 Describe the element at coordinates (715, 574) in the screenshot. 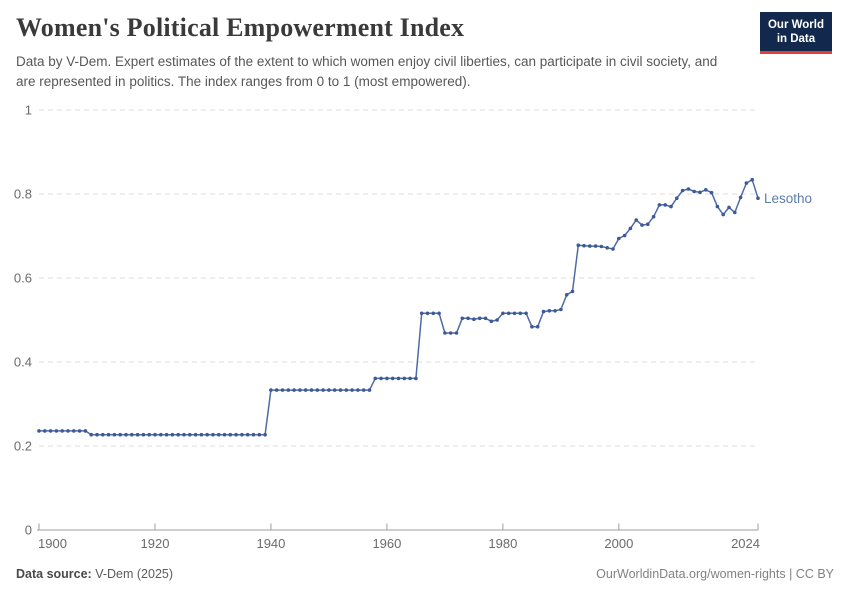

I see `credit-link: OurWorldinData.org/women-rights | CC BY` at that location.